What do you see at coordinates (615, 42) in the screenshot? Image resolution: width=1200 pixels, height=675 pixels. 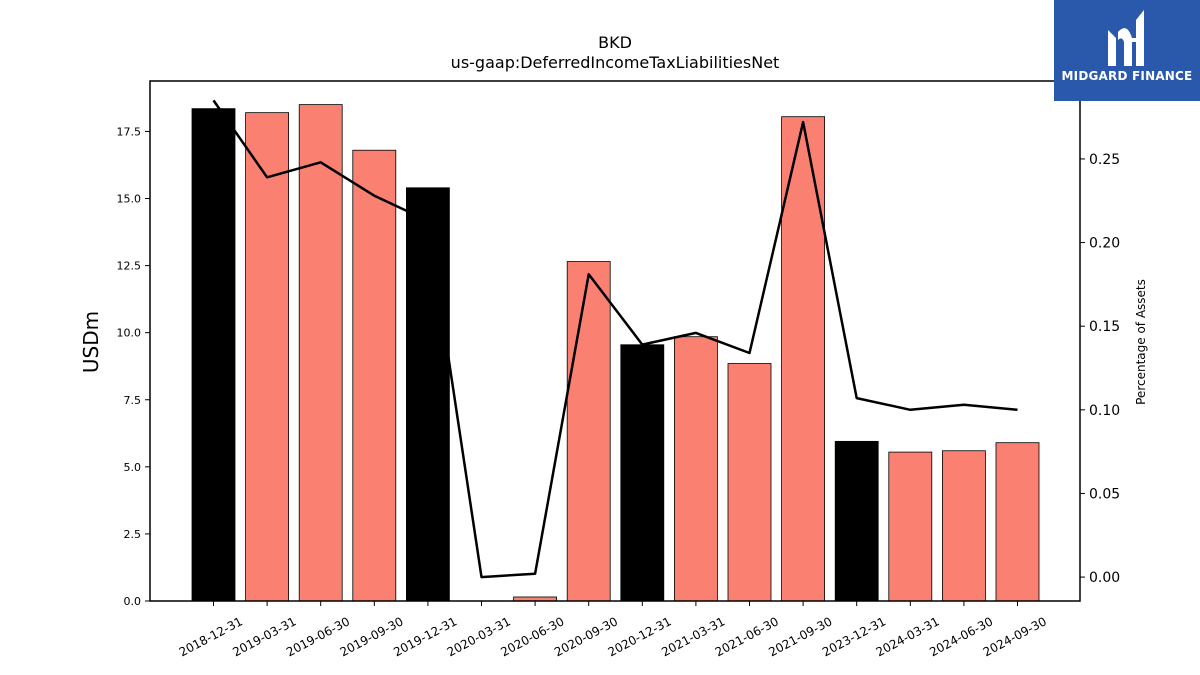 I see `chart-title: BKD` at bounding box center [615, 42].